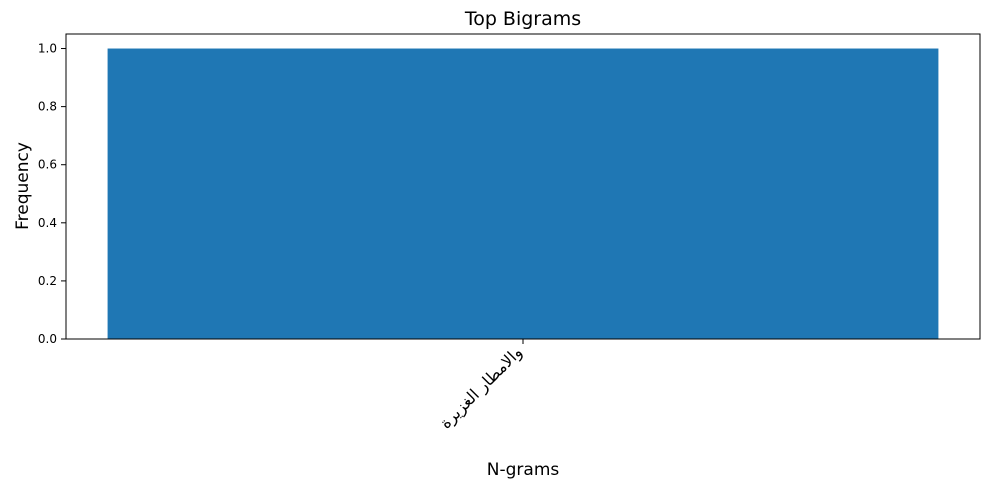 This screenshot has width=989, height=490. I want to click on y-tick-label: 1.0, so click(47, 49).